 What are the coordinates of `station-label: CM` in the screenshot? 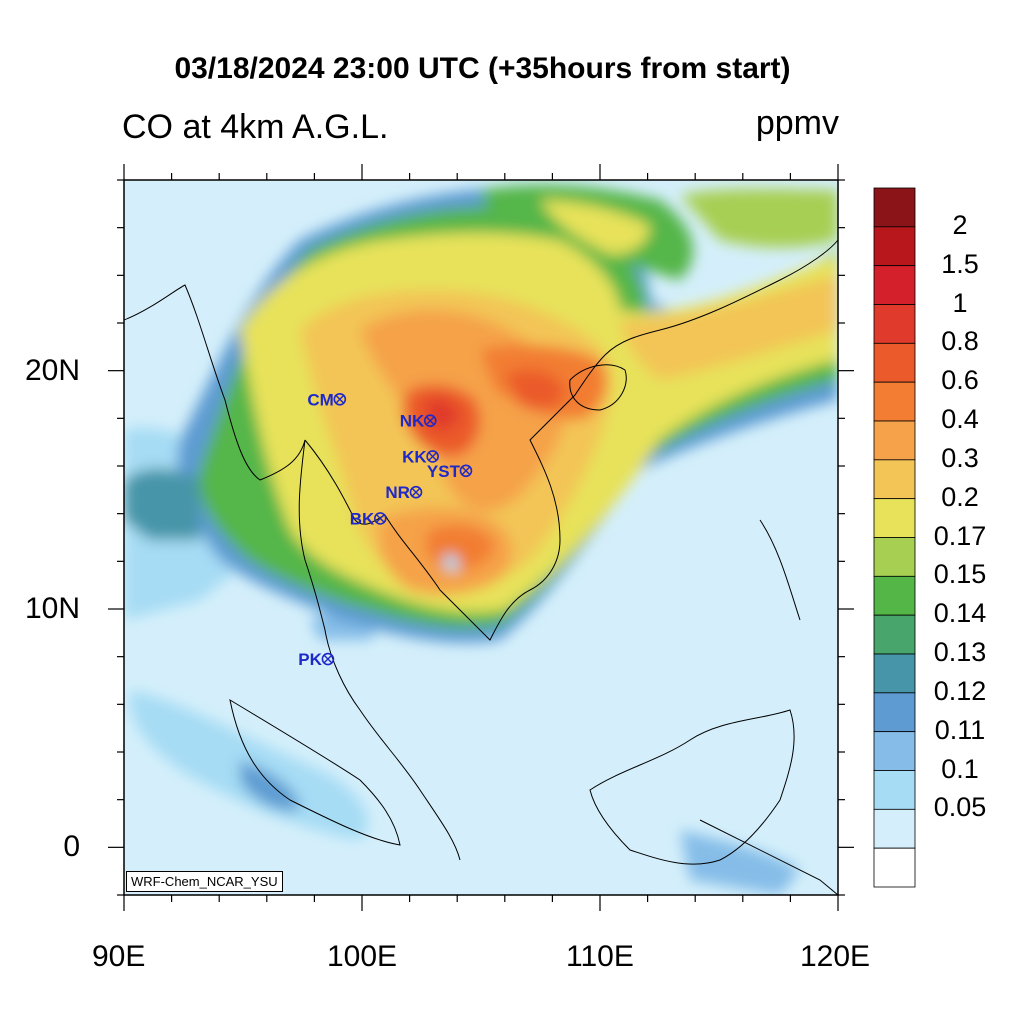 It's located at (320, 399).